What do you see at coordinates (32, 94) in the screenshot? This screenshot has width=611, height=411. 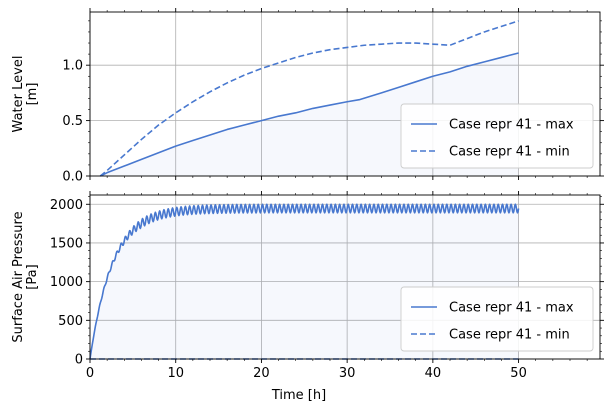 I see `water-level-ylabel-line: [m]` at bounding box center [32, 94].